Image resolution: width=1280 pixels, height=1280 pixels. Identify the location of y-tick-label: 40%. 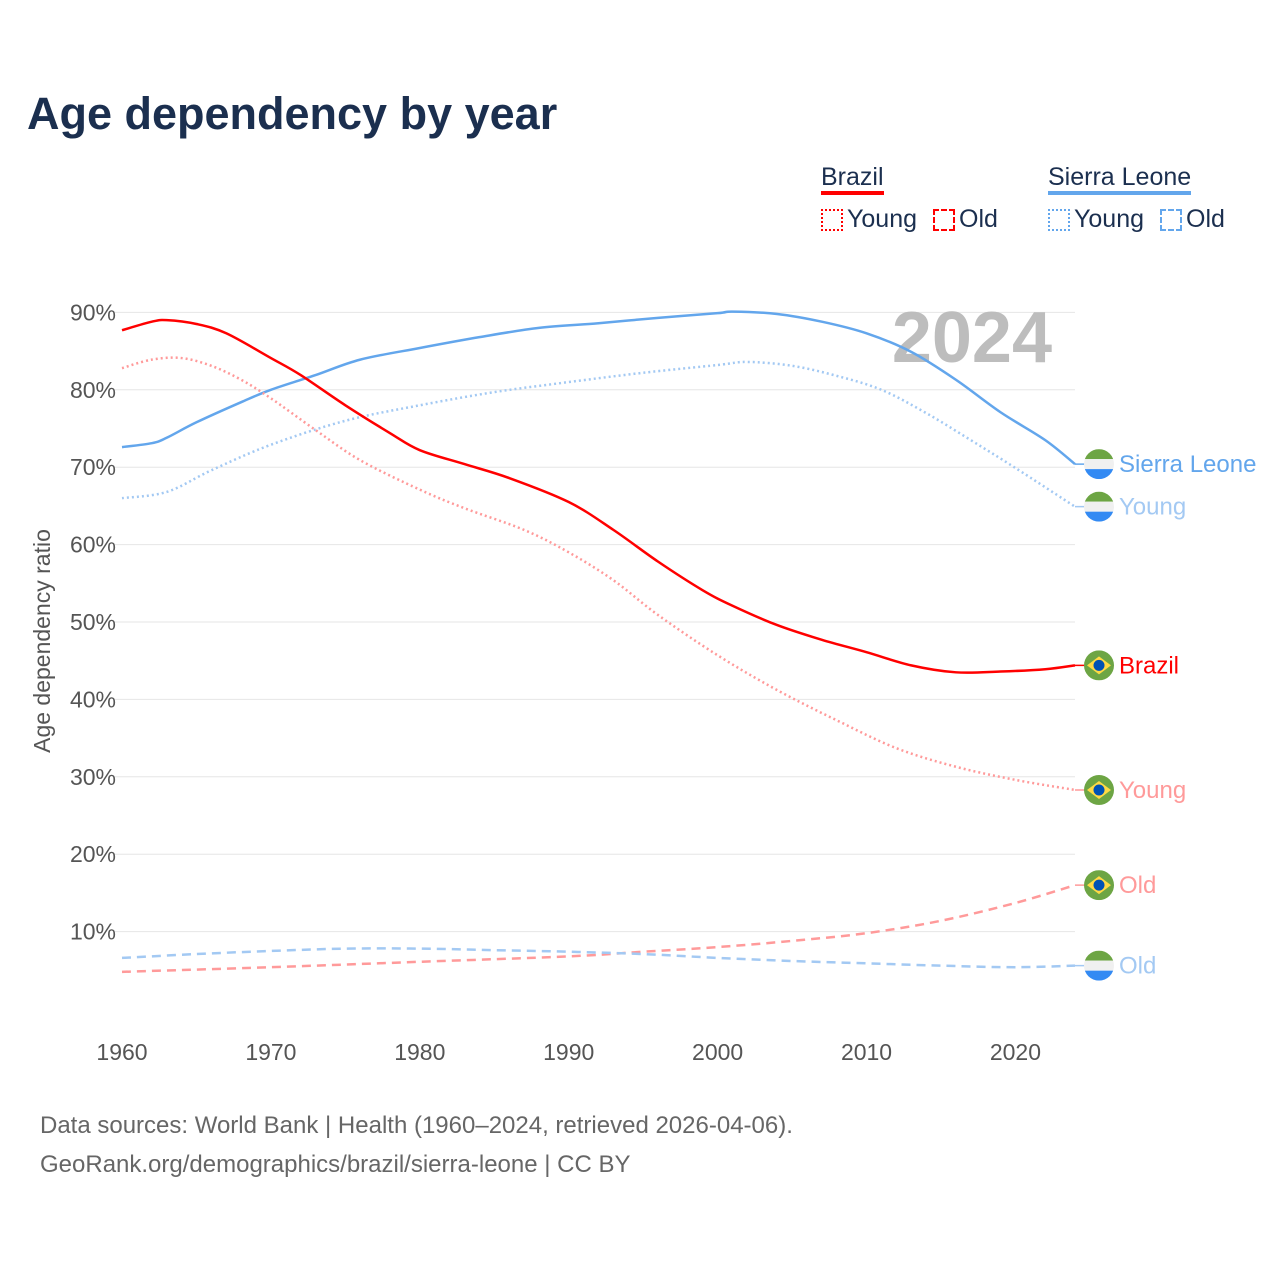
(93, 699).